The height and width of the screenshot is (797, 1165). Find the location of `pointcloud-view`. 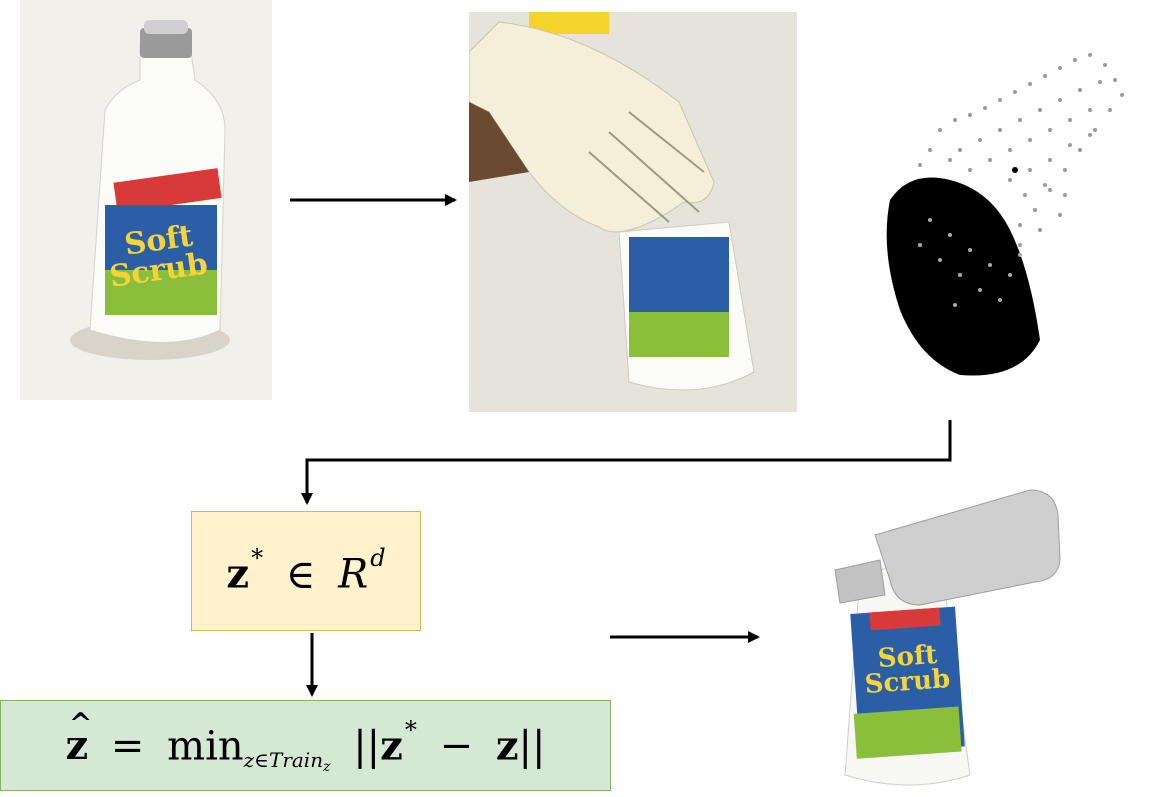

pointcloud-view is located at coordinates (1005, 205).